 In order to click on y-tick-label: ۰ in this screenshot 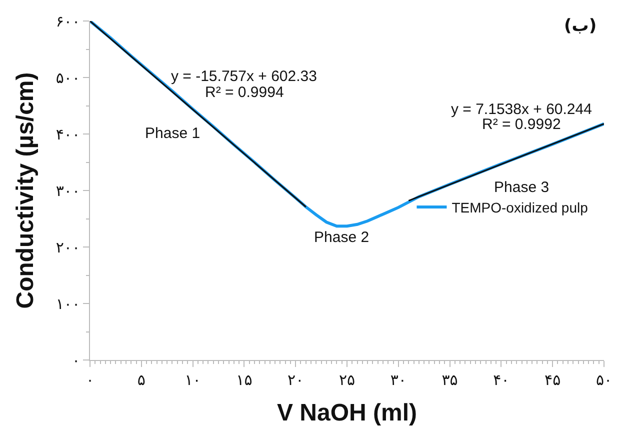, I will do `click(76, 360)`.